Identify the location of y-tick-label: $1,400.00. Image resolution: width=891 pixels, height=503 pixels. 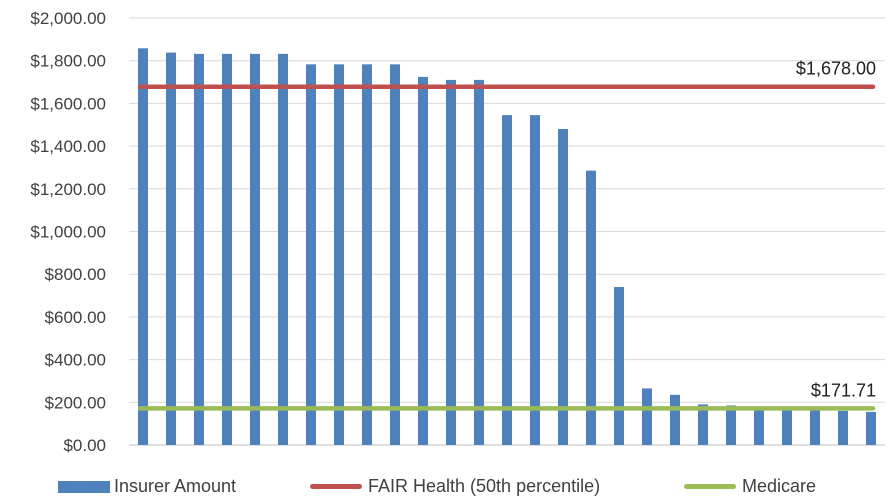
(68, 146).